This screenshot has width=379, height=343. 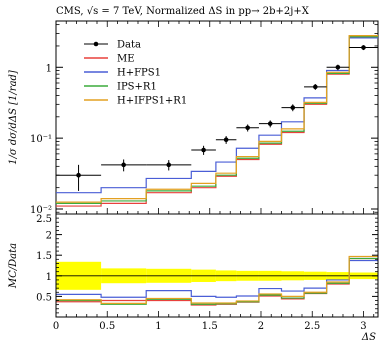 I want to click on ratio-y-tick-label: 2, so click(x=49, y=236).